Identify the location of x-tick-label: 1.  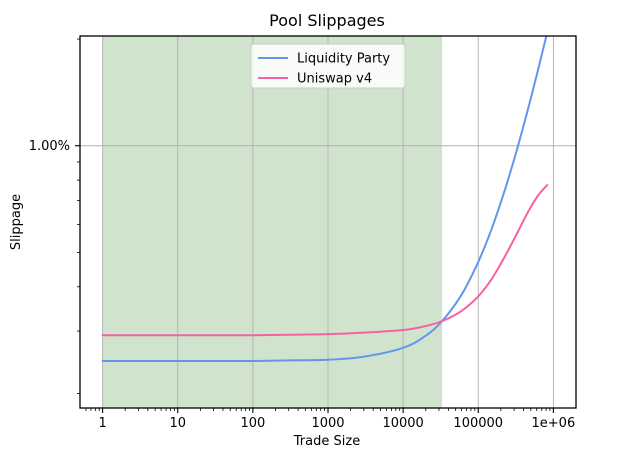
(102, 423).